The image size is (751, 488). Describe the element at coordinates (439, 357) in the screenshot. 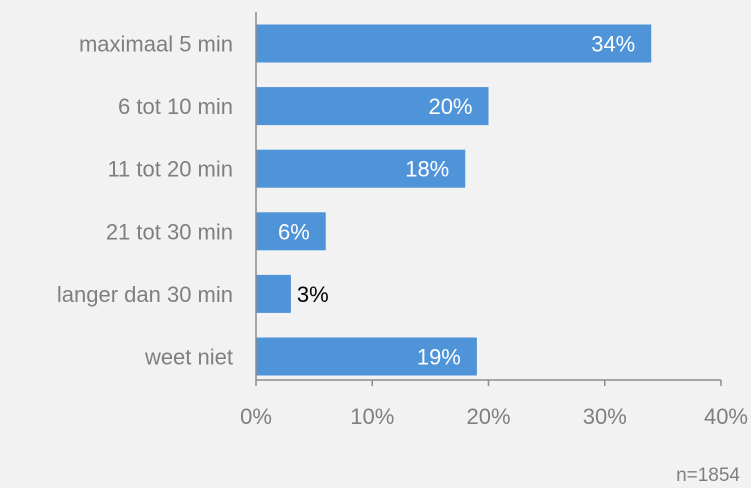

I see `data-label: 19%` at that location.